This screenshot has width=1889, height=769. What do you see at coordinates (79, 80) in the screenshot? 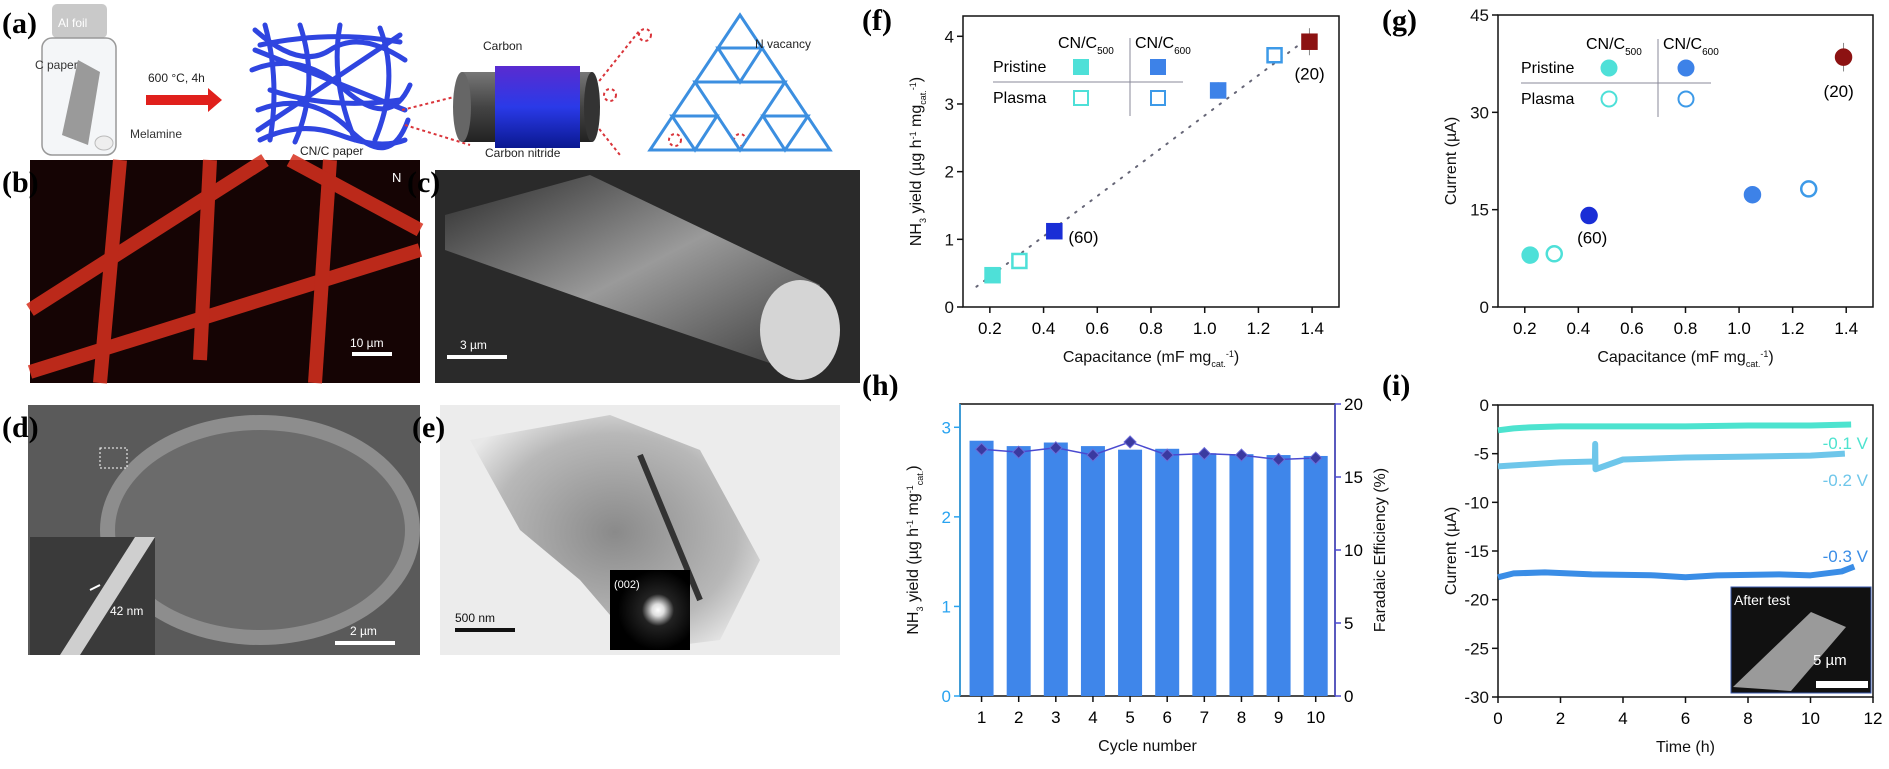
I see `vial-illustration` at bounding box center [79, 80].